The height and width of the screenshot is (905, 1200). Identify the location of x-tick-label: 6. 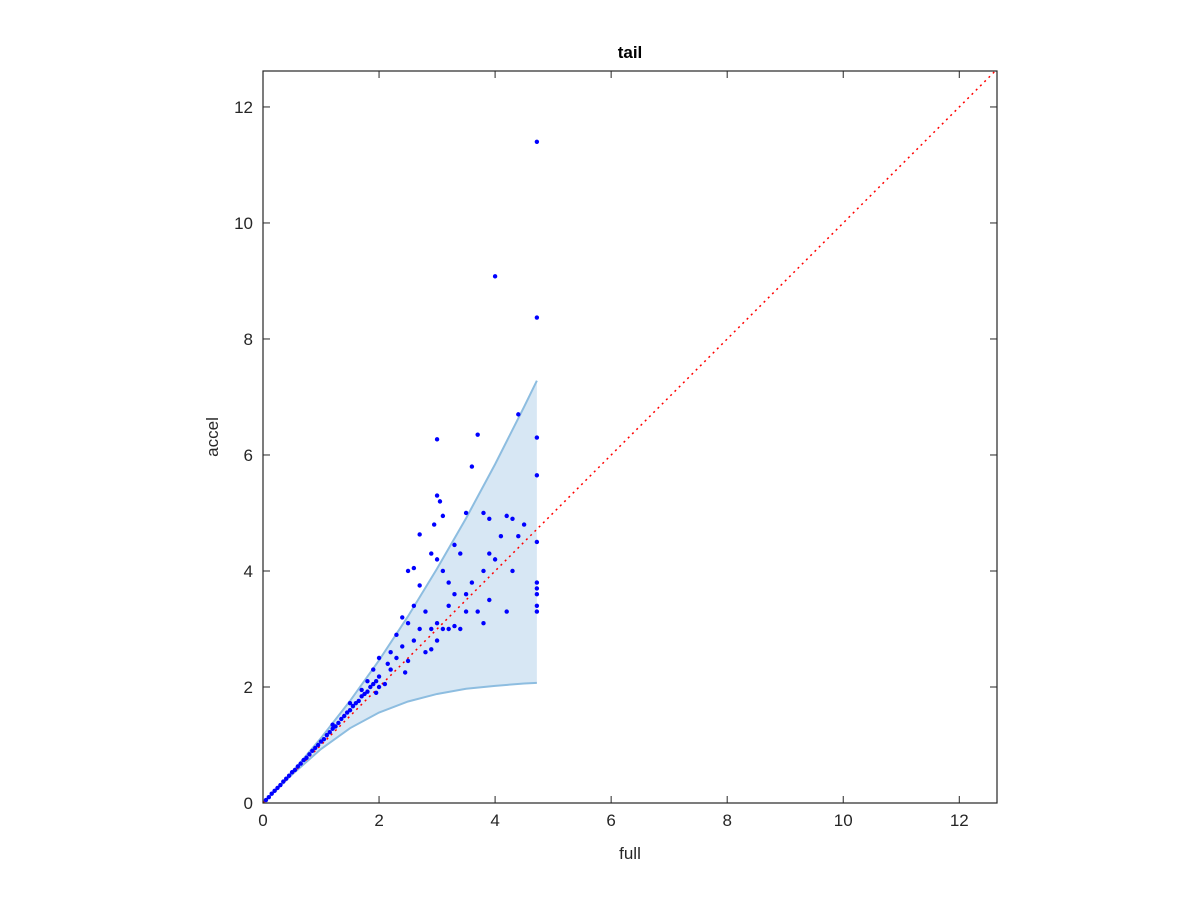
(610, 820).